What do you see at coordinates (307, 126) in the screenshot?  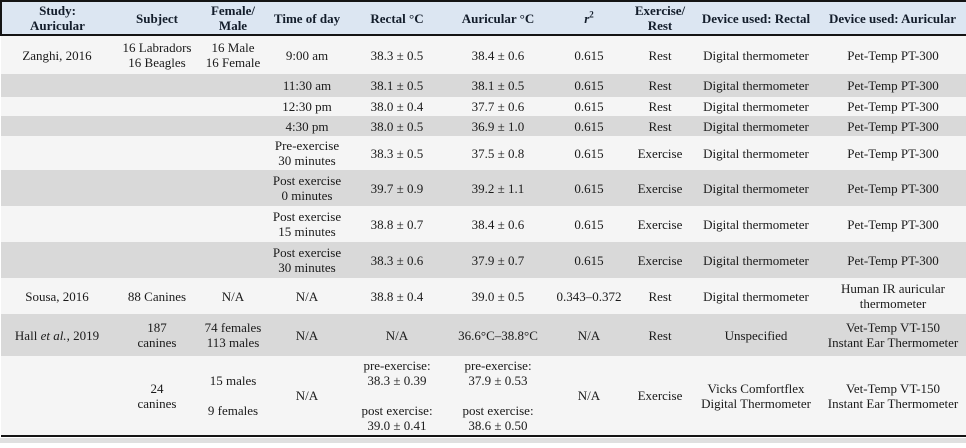 I see `cell-time_of_day: 4:30 pm` at bounding box center [307, 126].